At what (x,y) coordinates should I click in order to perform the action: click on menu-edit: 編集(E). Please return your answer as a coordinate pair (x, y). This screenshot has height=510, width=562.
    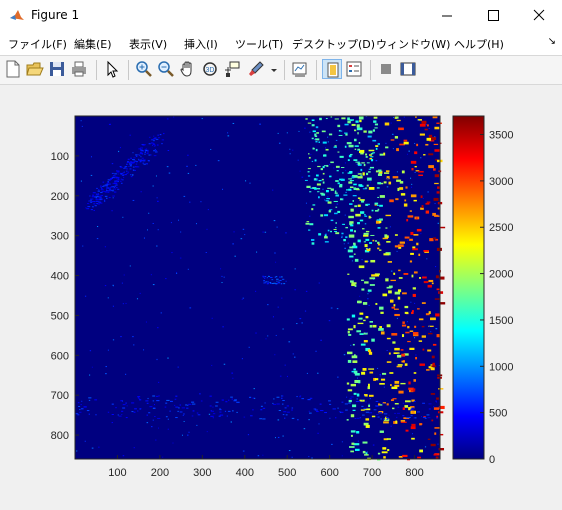
    Looking at the image, I should click on (93, 44).